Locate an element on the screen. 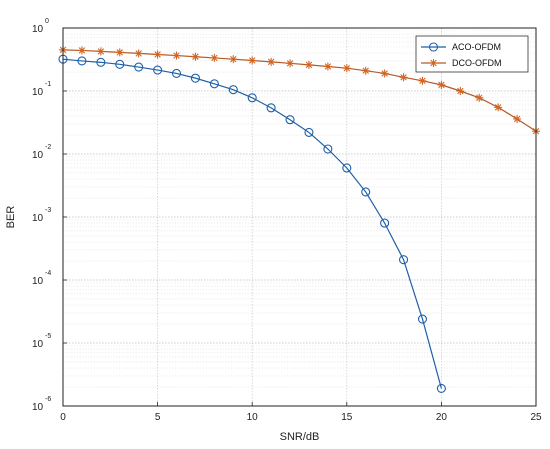  y-tick-label: 10⁻⁶ is located at coordinates (41, 404).